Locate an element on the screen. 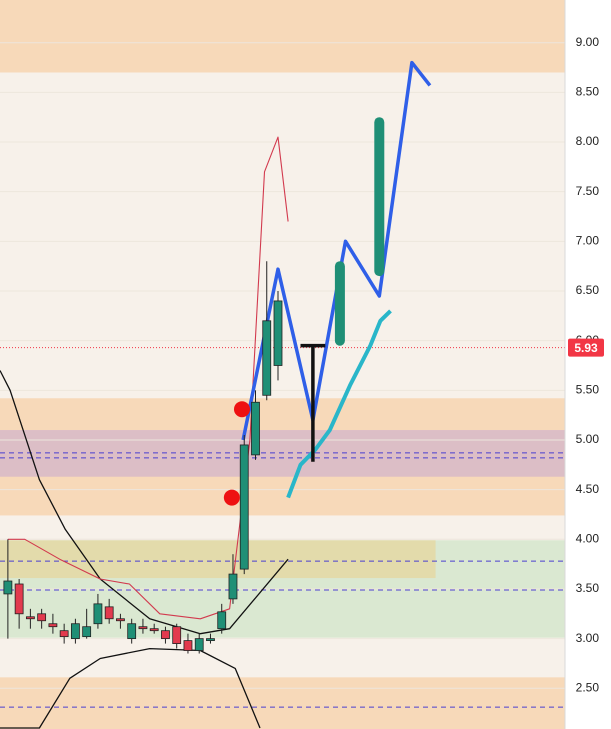 The height and width of the screenshot is (729, 611). y-tick-label: 8.50 is located at coordinates (588, 92).